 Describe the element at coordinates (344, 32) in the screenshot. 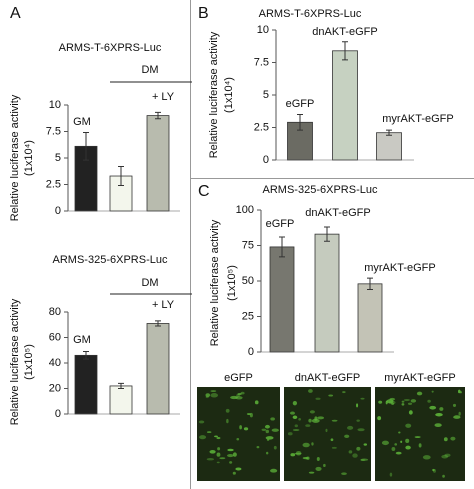

I see `category-label: dnAKT-eGFP` at that location.